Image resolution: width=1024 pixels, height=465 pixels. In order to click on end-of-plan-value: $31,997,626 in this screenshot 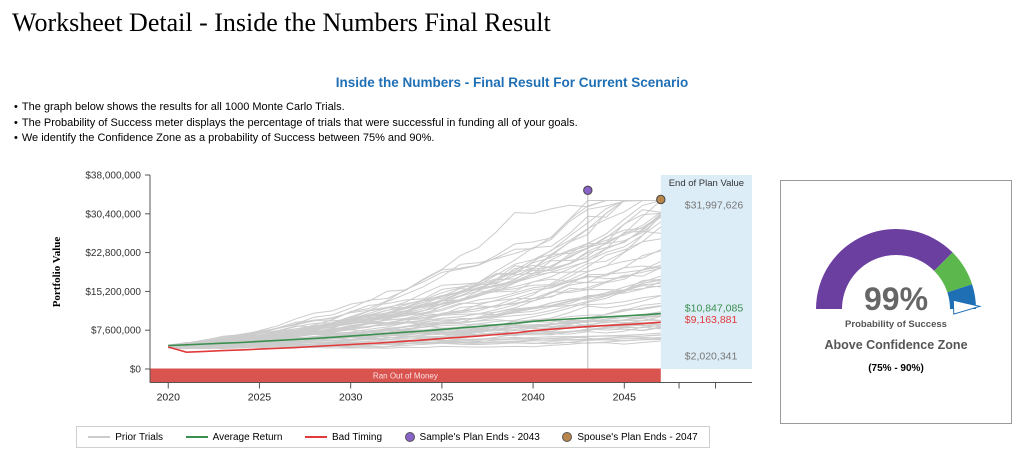, I will do `click(714, 206)`.